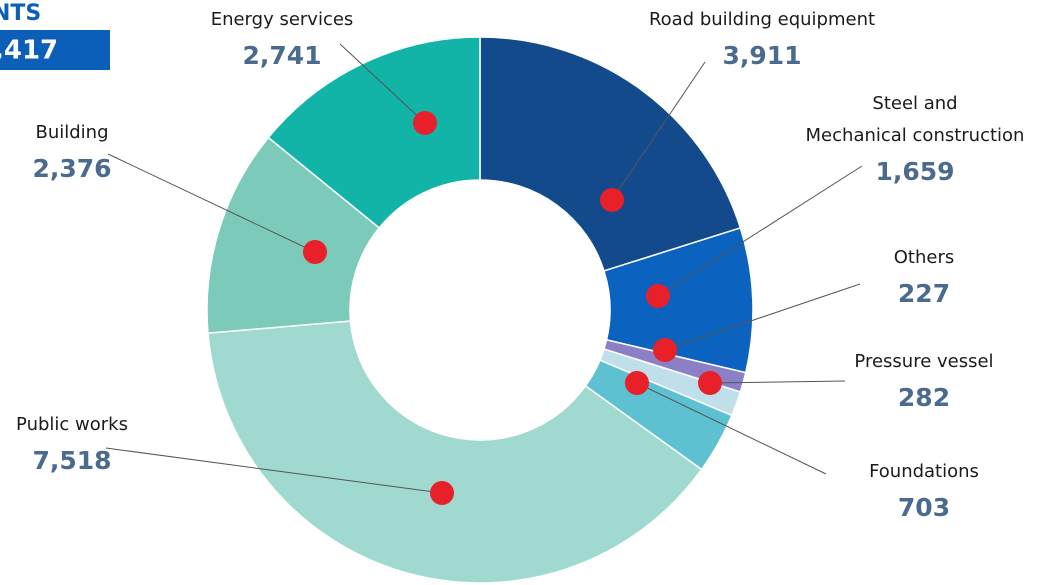 This screenshot has width=1050, height=585. Describe the element at coordinates (72, 132) in the screenshot. I see `slice-label: Building` at that location.